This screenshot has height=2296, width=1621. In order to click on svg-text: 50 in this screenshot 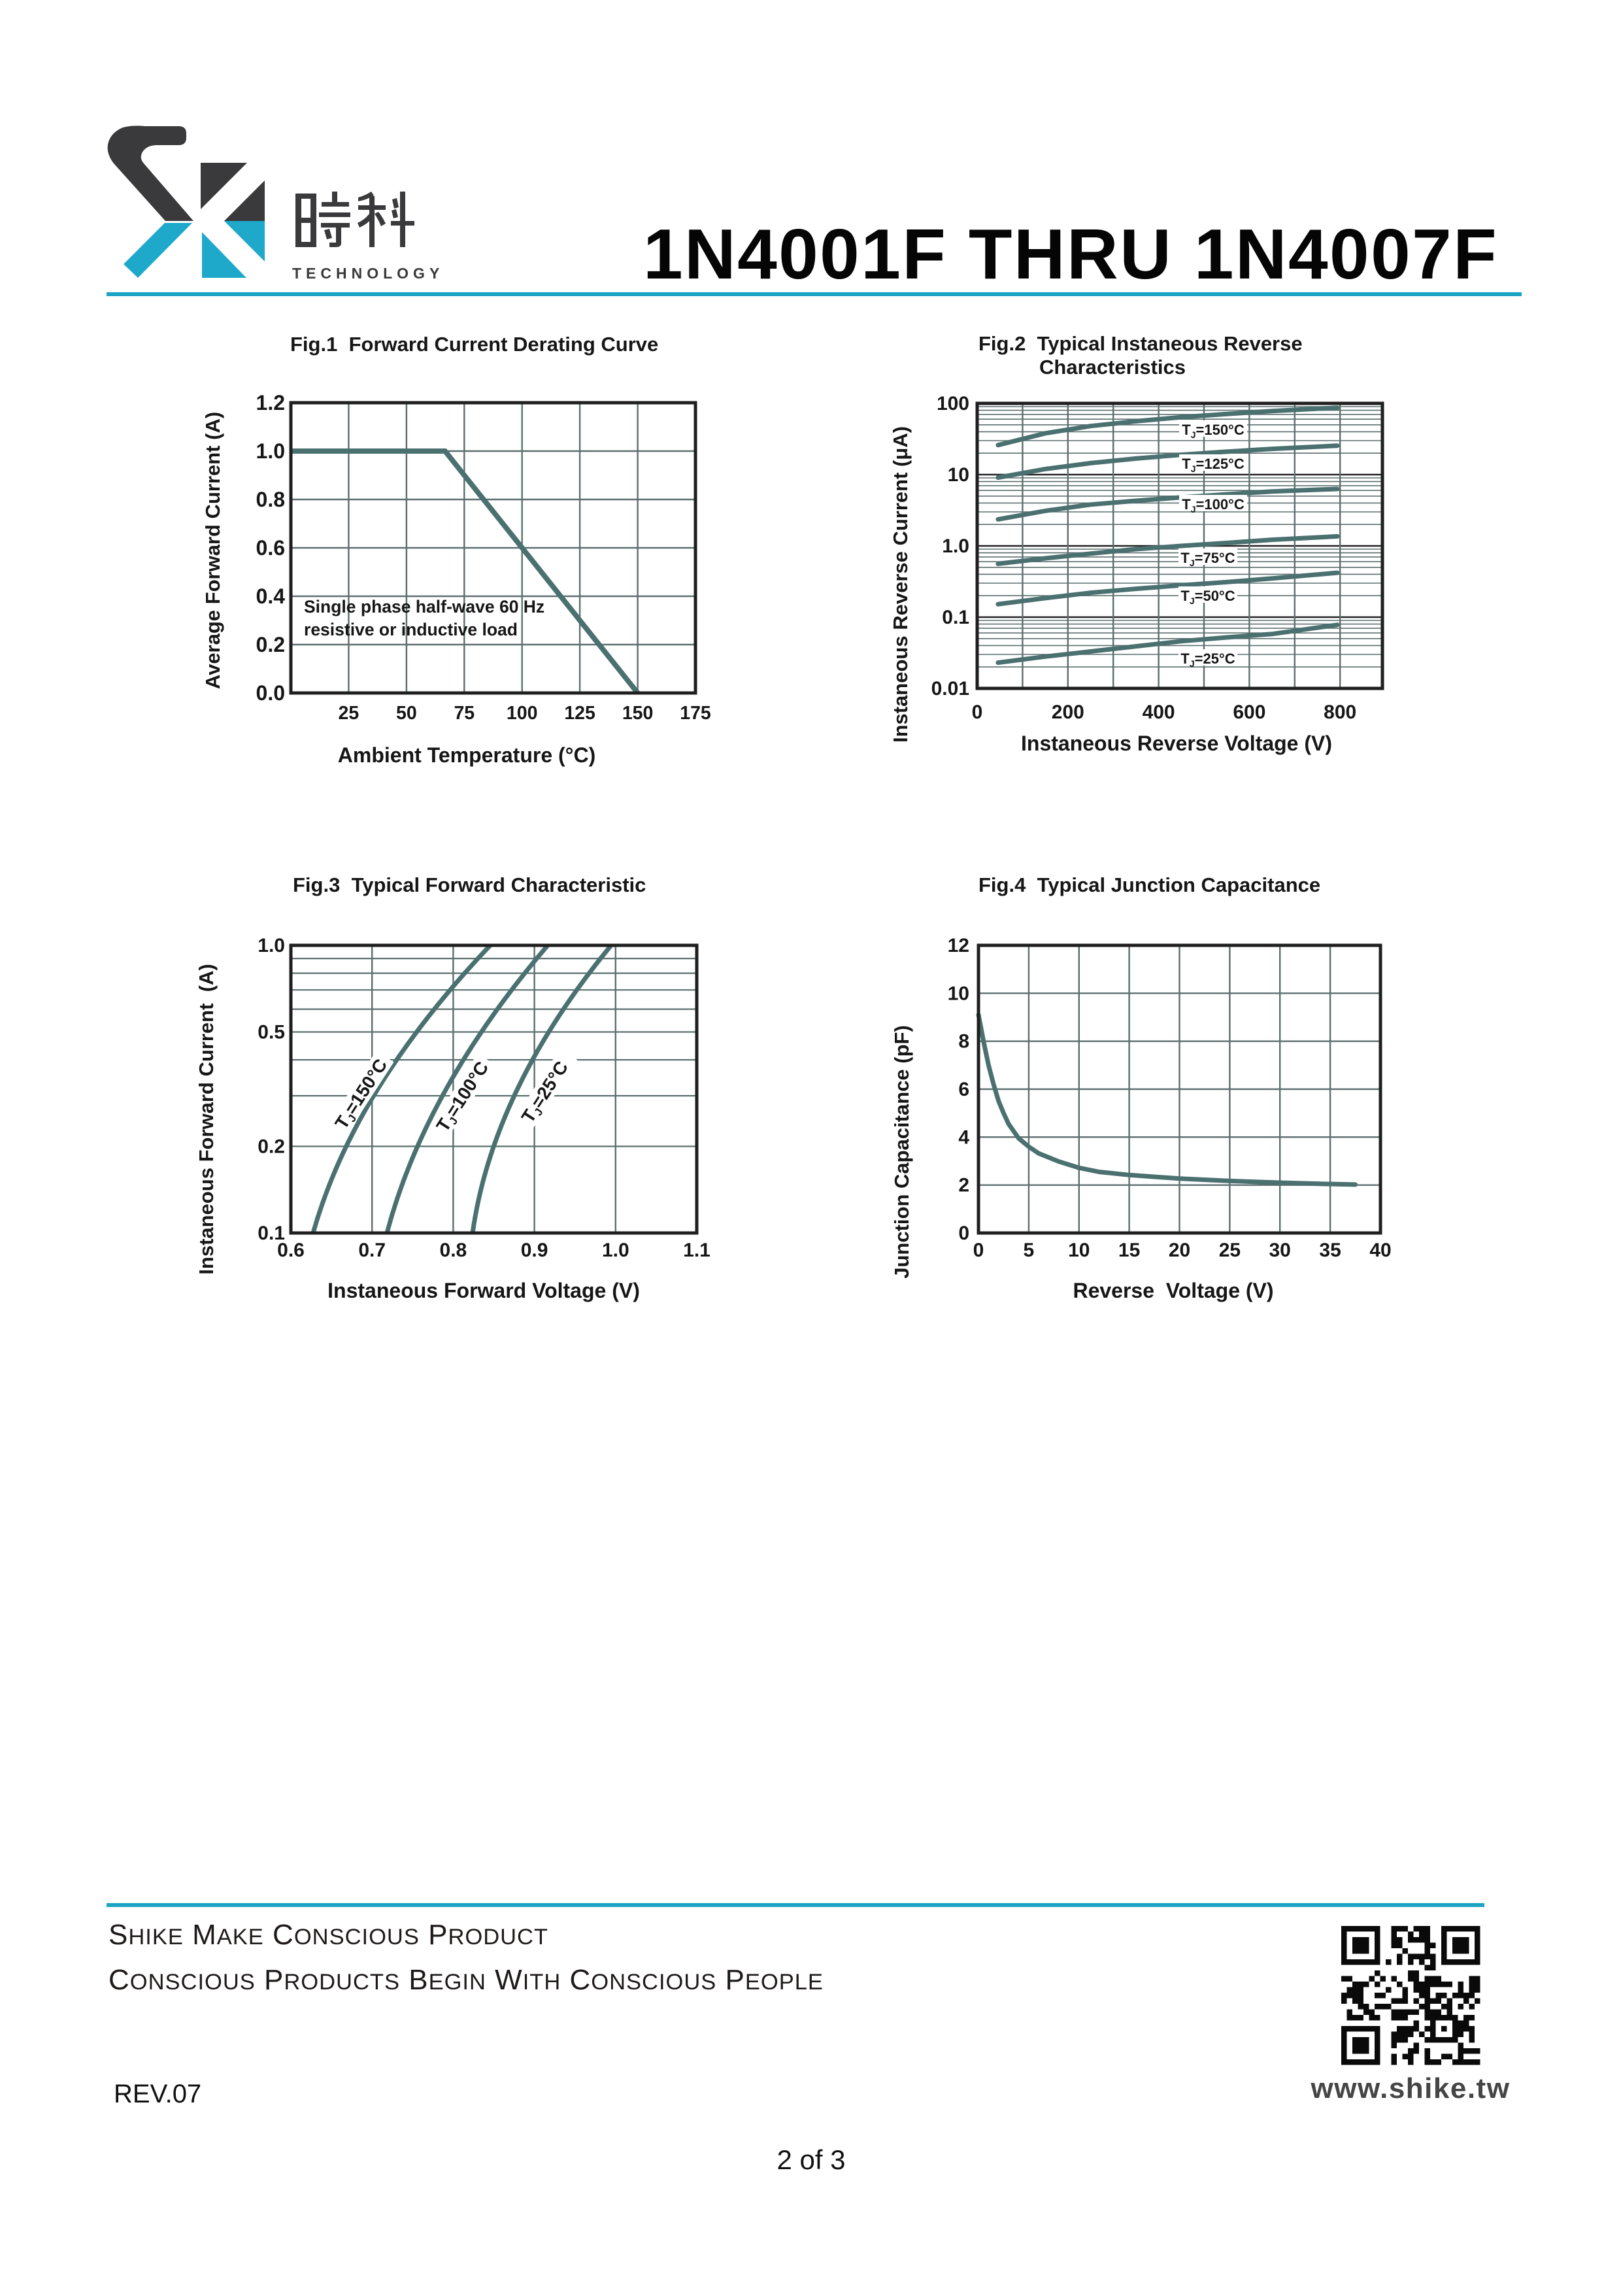, I will do `click(407, 713)`.